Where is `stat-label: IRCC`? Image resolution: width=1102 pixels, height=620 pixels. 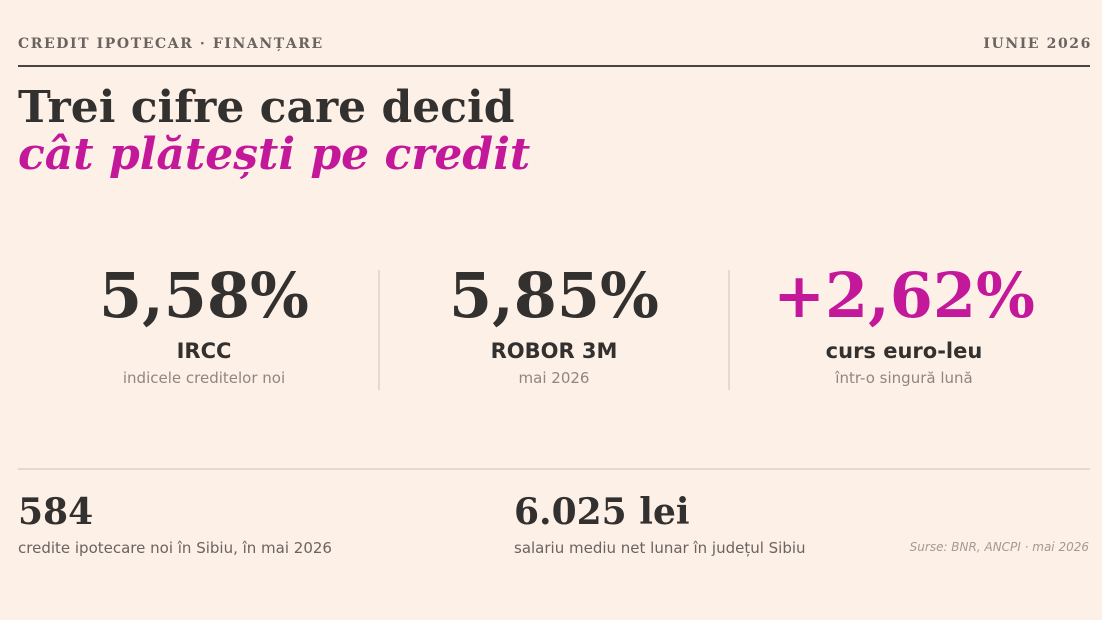
stat-label: IRCC is located at coordinates (204, 351).